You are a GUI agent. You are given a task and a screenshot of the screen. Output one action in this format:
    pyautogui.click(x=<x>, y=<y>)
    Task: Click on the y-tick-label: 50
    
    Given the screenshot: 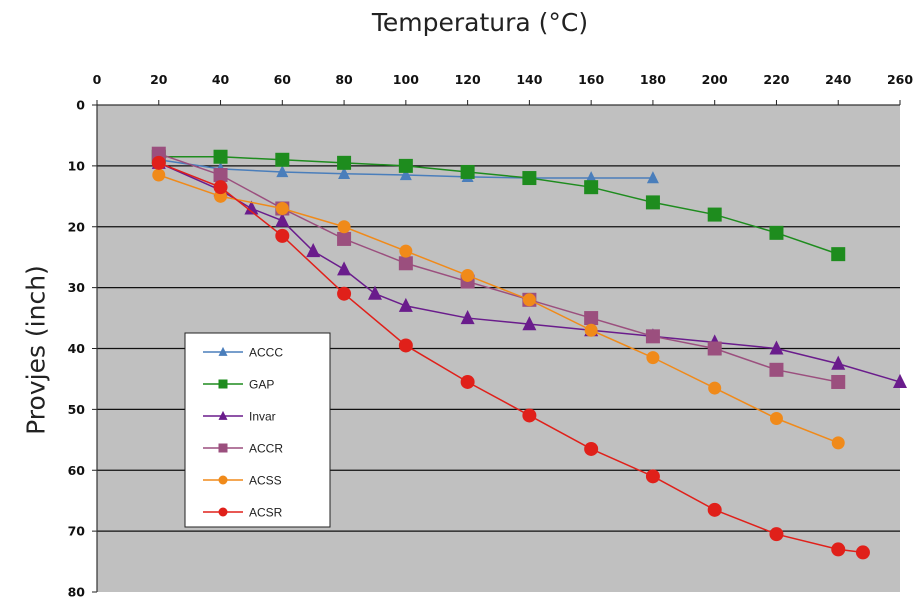 What is the action you would take?
    pyautogui.click(x=77, y=409)
    